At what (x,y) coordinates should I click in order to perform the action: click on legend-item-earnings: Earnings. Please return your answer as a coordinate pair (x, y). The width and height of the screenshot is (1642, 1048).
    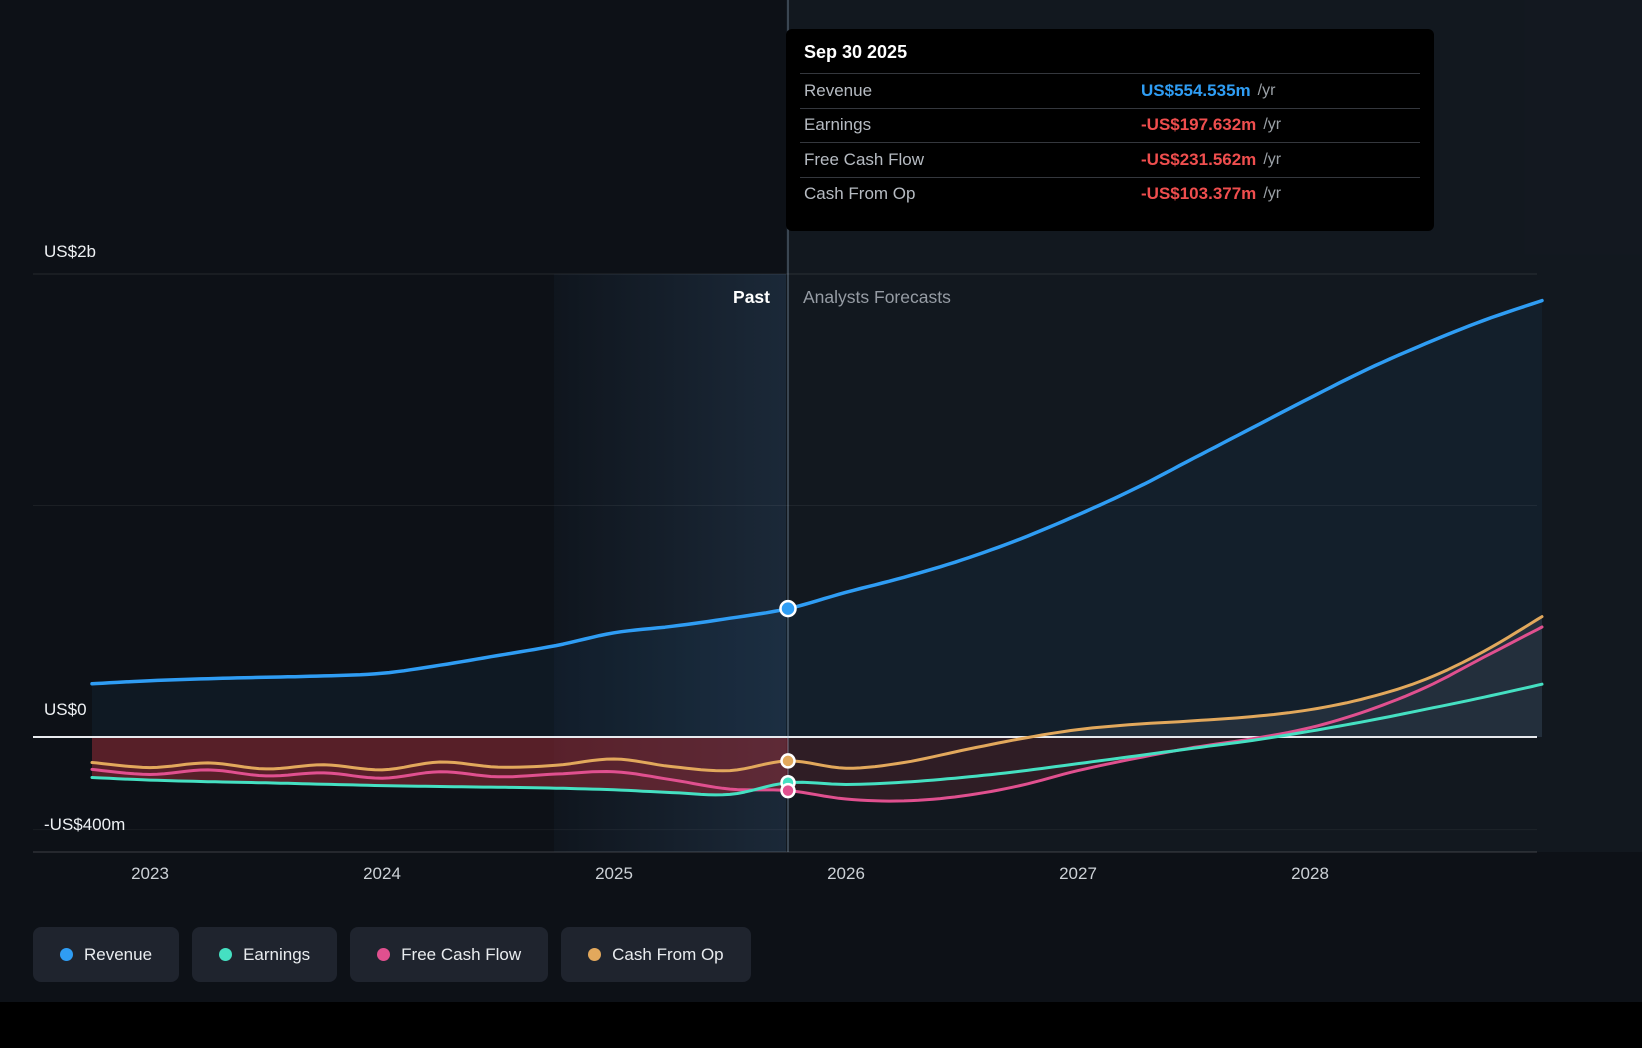
    Looking at the image, I should click on (265, 954).